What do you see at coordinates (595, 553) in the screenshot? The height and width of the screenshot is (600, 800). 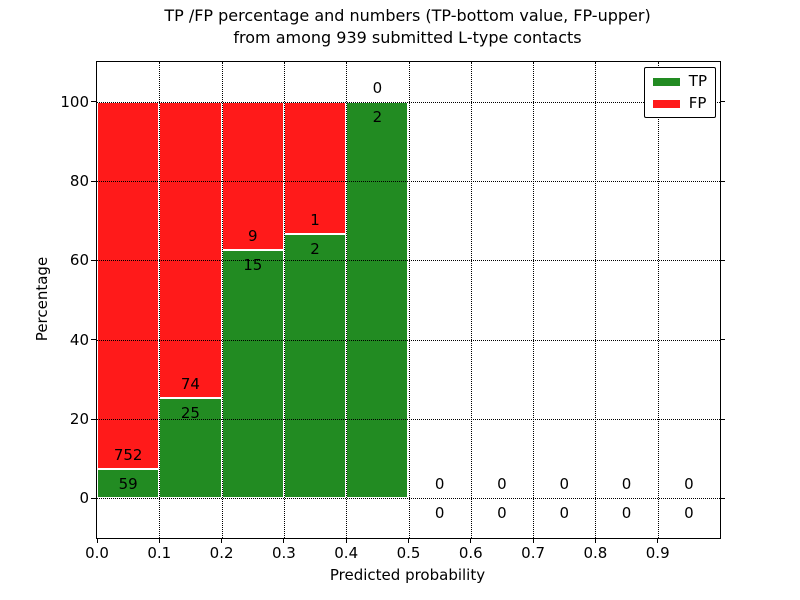 I see `x-tick-label: 0.8` at bounding box center [595, 553].